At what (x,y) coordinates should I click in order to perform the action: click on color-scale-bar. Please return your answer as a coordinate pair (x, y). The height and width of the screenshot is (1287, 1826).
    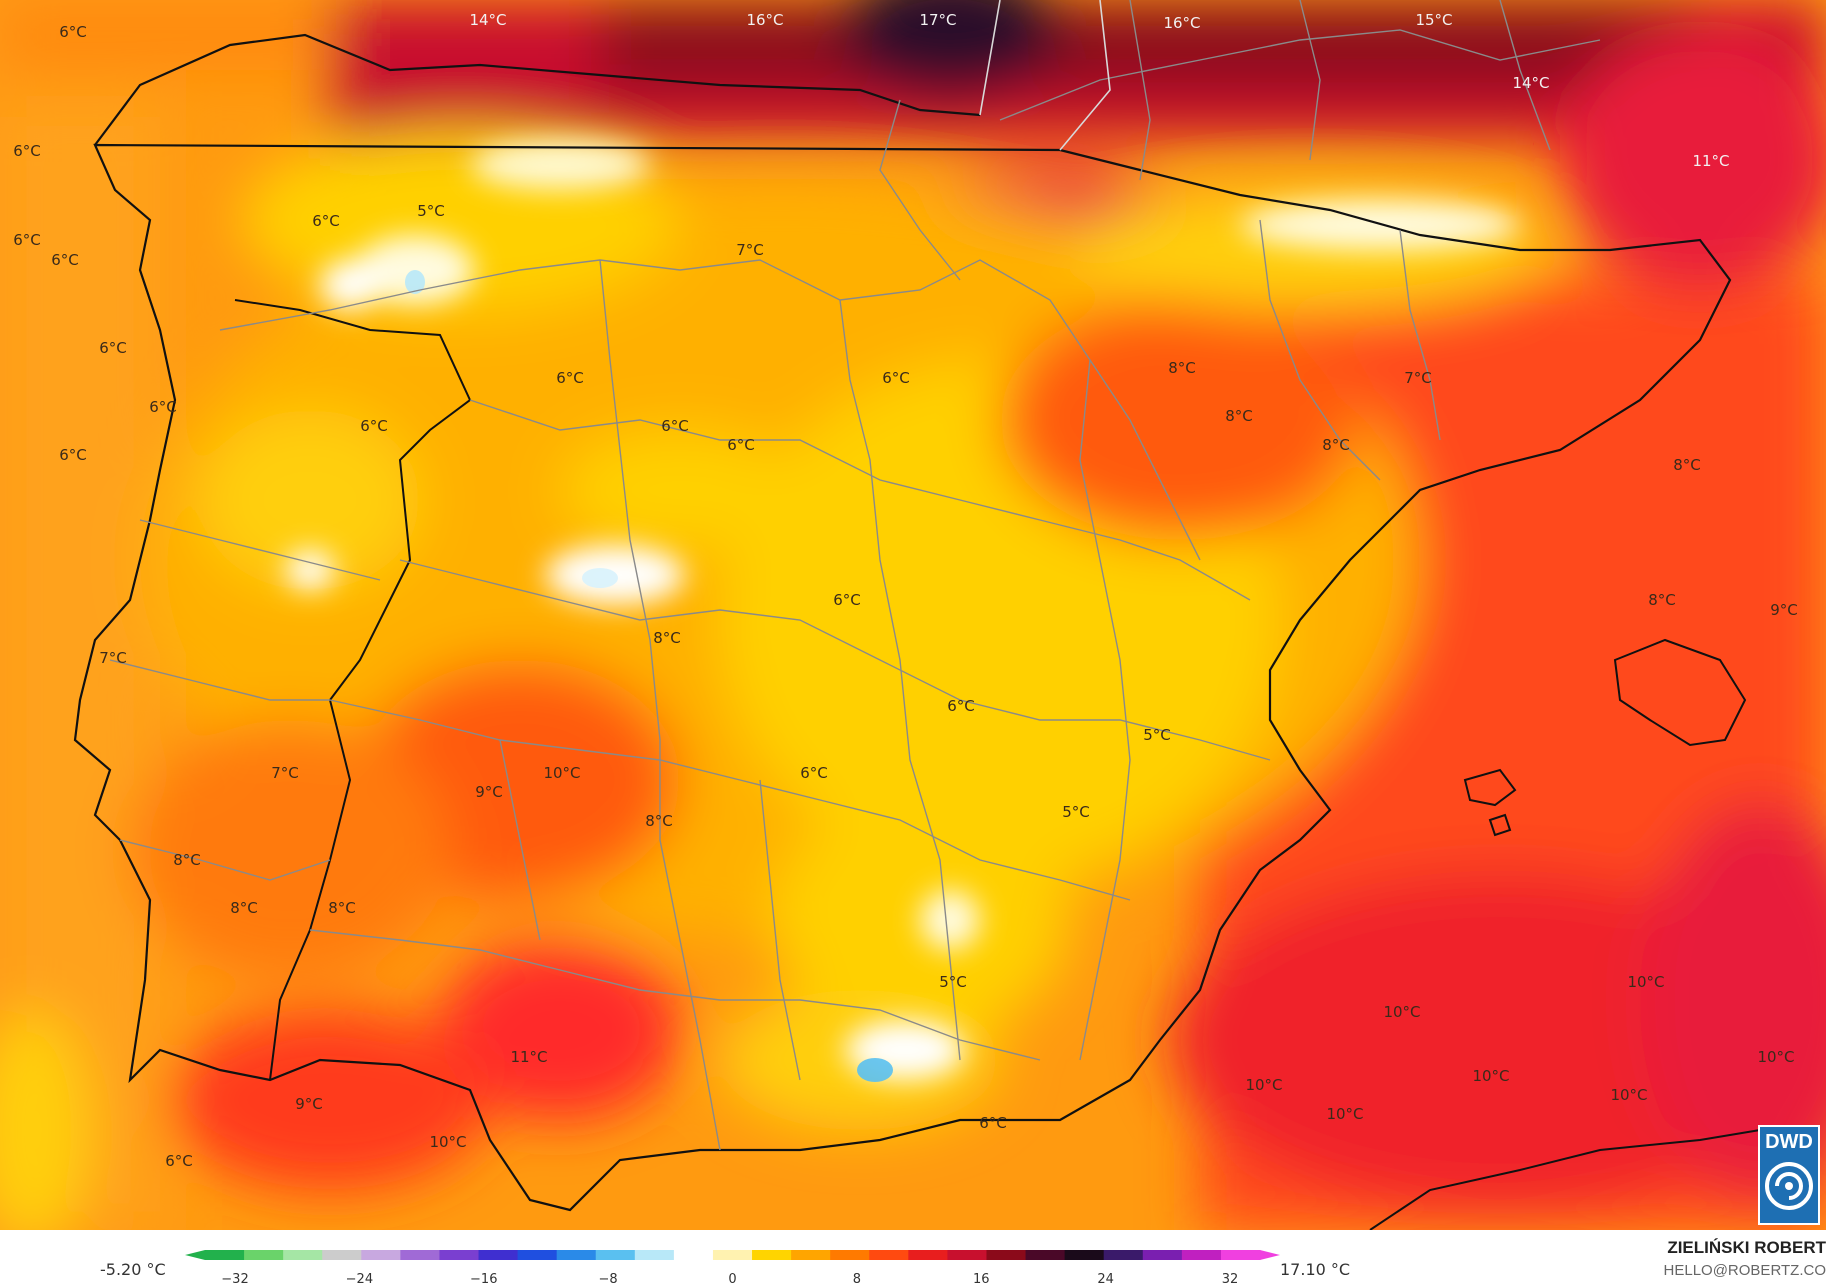
    Looking at the image, I should click on (732, 1255).